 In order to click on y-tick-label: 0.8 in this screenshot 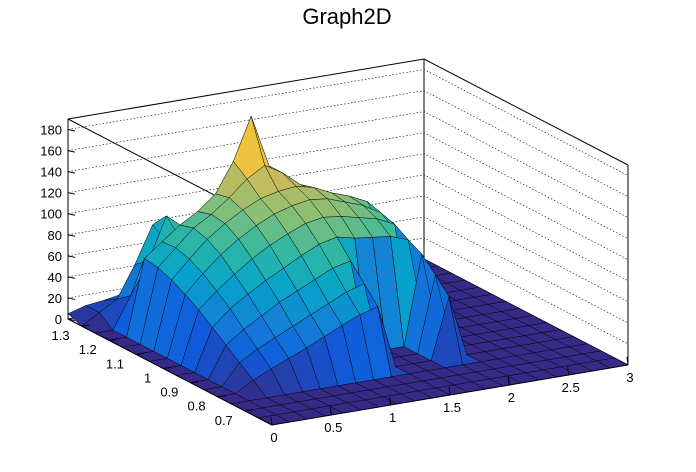, I will do `click(197, 406)`.